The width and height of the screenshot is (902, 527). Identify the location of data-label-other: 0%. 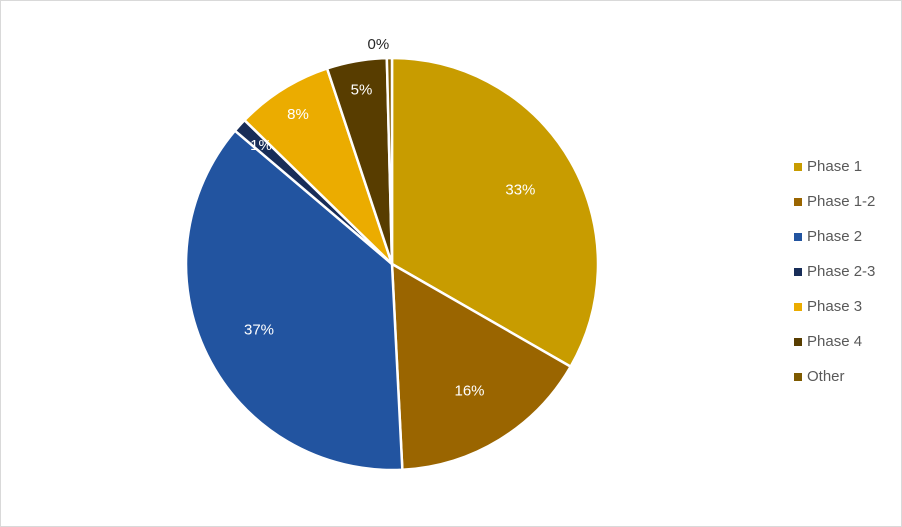
(379, 44).